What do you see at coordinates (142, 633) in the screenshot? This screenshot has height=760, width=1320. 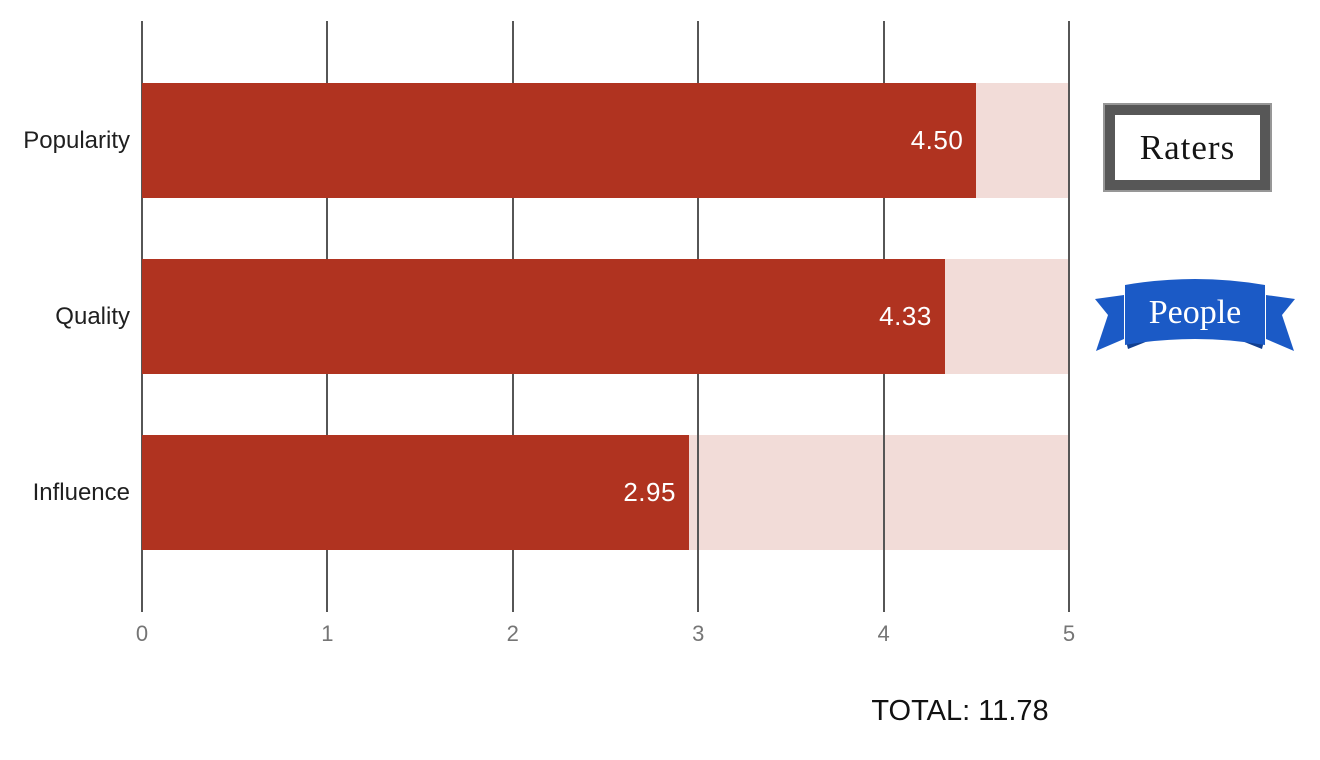 I see `x-tick-0: 0` at bounding box center [142, 633].